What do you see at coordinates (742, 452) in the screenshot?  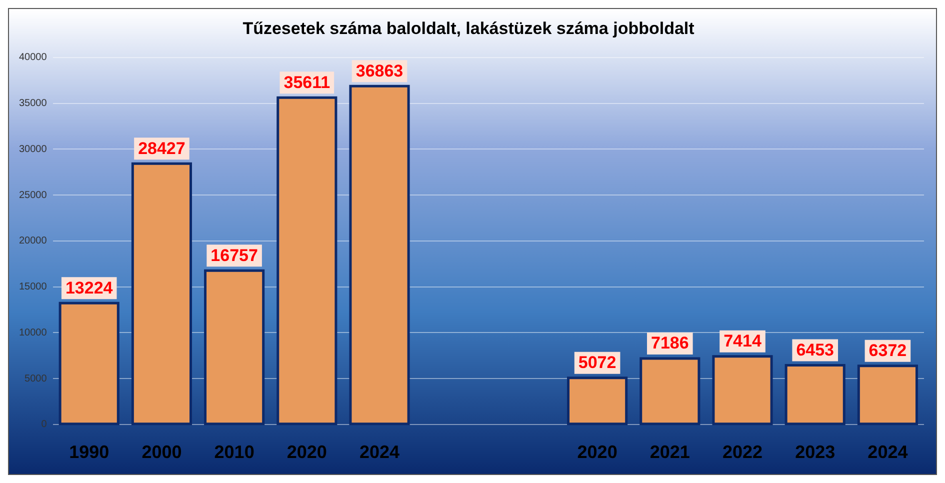 I see `x-tick-label: 2022` at bounding box center [742, 452].